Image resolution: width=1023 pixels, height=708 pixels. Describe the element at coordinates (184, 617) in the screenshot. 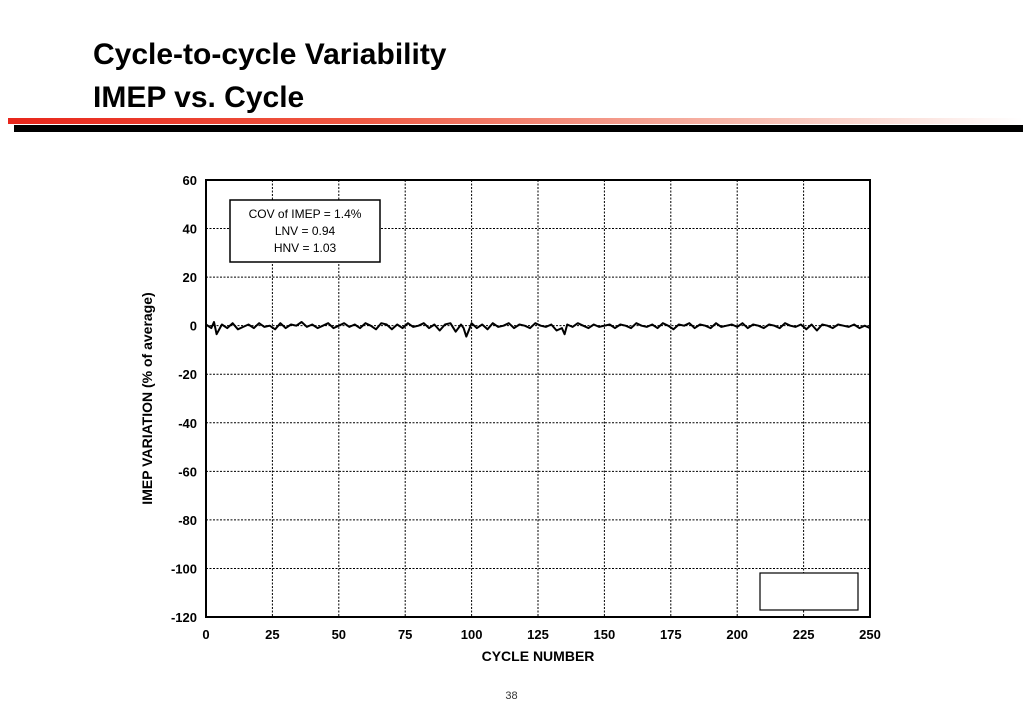

I see `y-tick-label: -120` at that location.